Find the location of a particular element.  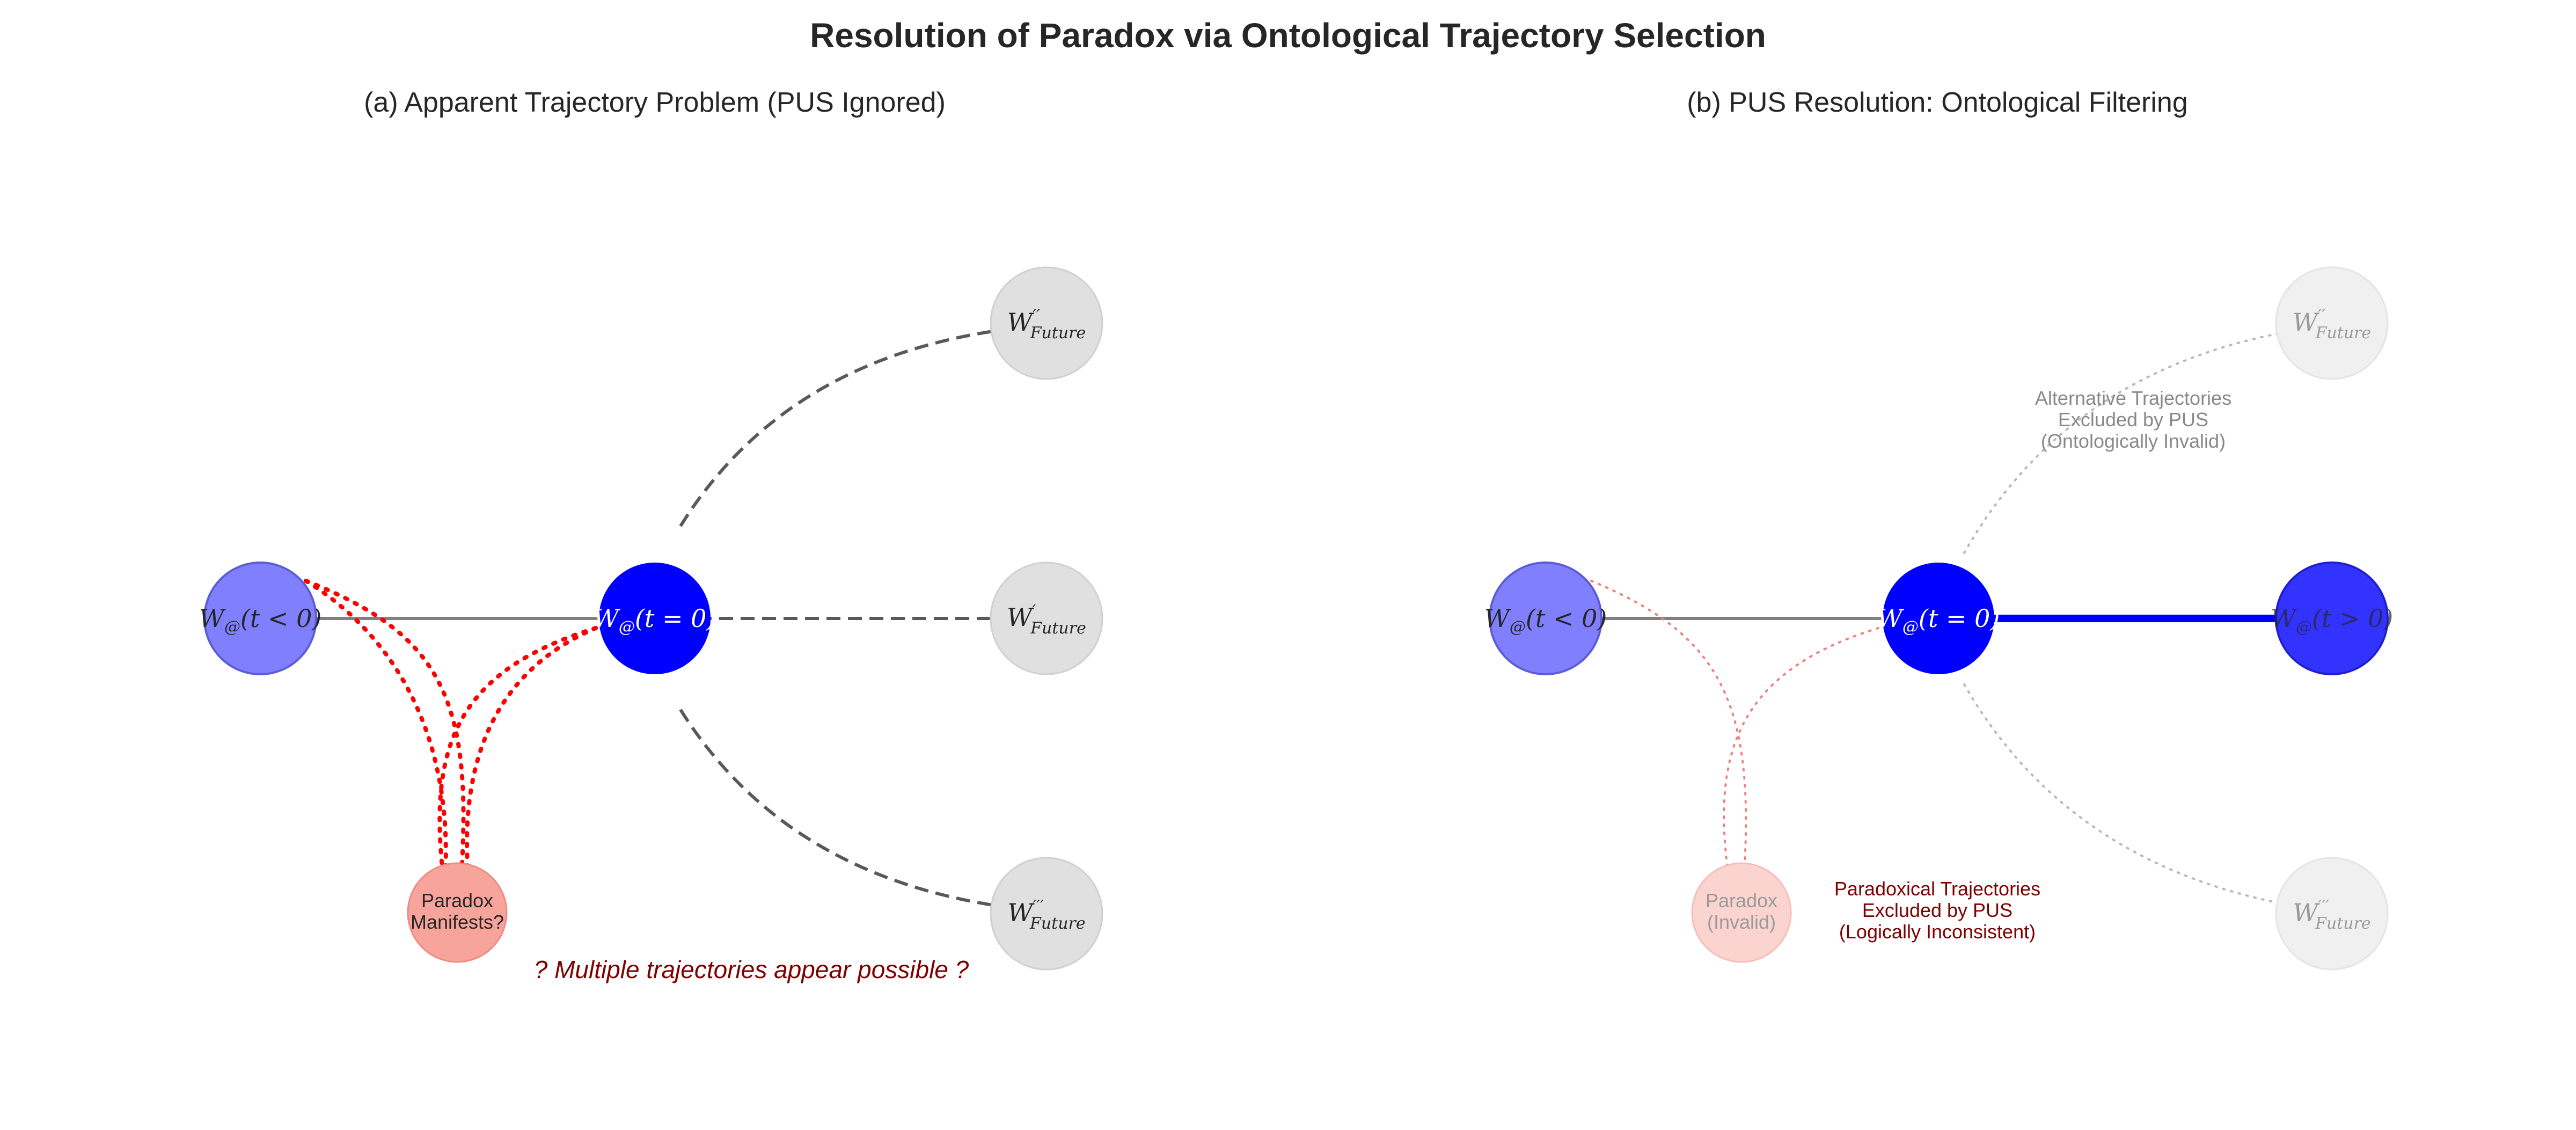

panel-b-node-actual: W@(t > 0) is located at coordinates (2332, 618).